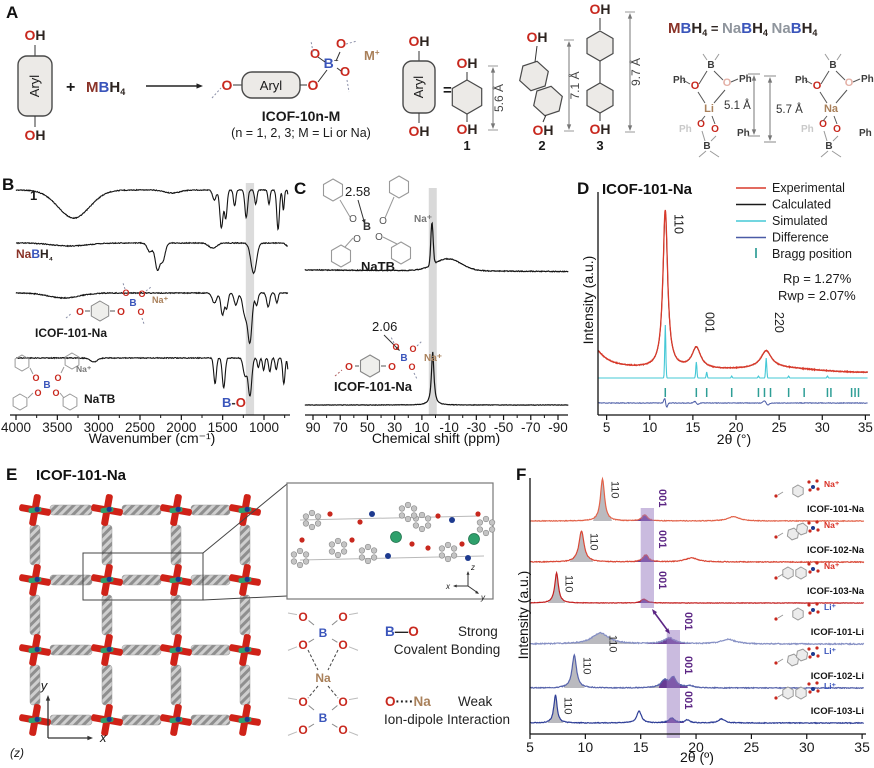 The image size is (874, 768). I want to click on trace-label-icof: ICOF-101-Na, so click(71, 333).